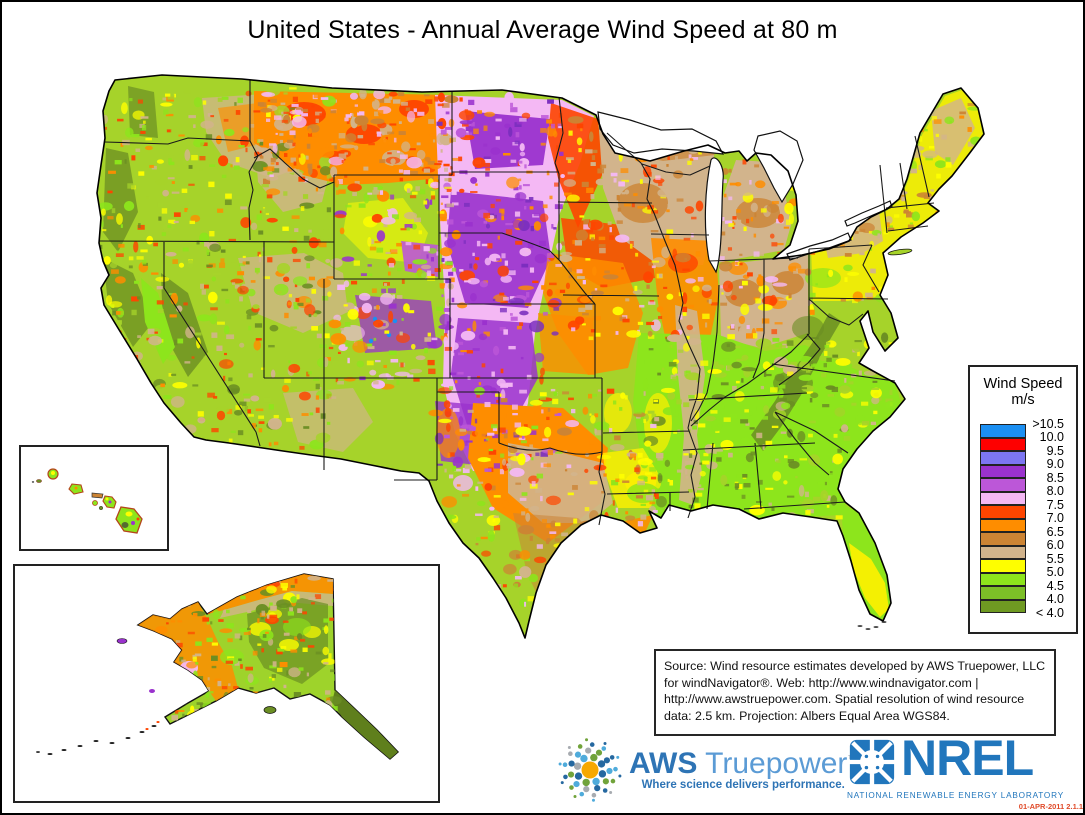 Image resolution: width=1085 pixels, height=815 pixels. Describe the element at coordinates (1055, 531) in the screenshot. I see `legend-boundary-label: 6.5` at that location.